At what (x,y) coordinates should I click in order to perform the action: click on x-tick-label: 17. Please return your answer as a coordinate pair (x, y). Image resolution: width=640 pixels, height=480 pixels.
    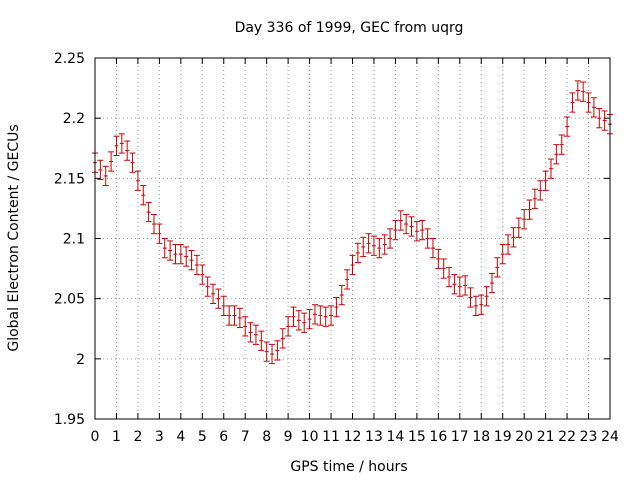
    Looking at the image, I should click on (460, 437).